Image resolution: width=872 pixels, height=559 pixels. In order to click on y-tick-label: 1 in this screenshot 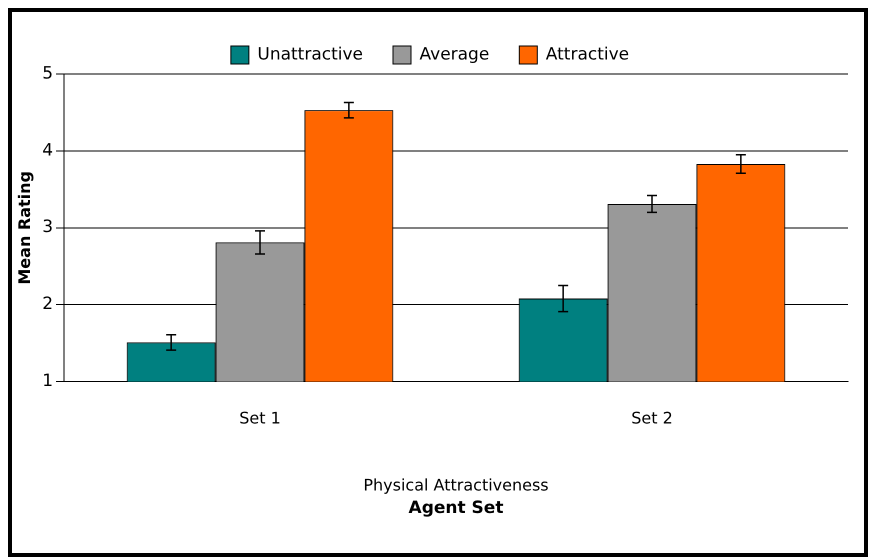, I will do `click(48, 381)`.